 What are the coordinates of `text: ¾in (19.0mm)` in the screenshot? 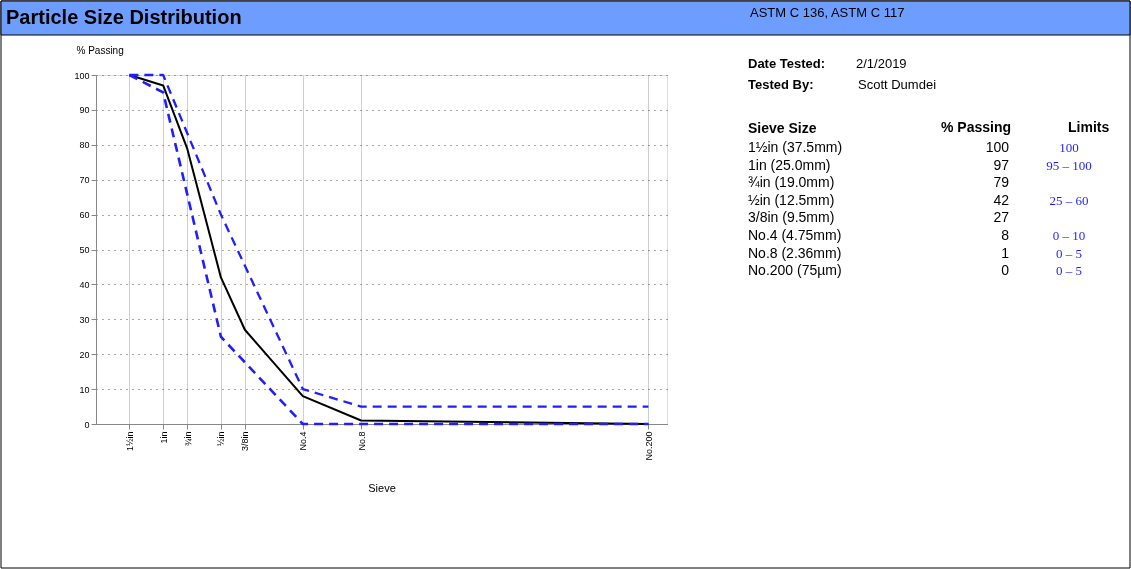 It's located at (791, 182).